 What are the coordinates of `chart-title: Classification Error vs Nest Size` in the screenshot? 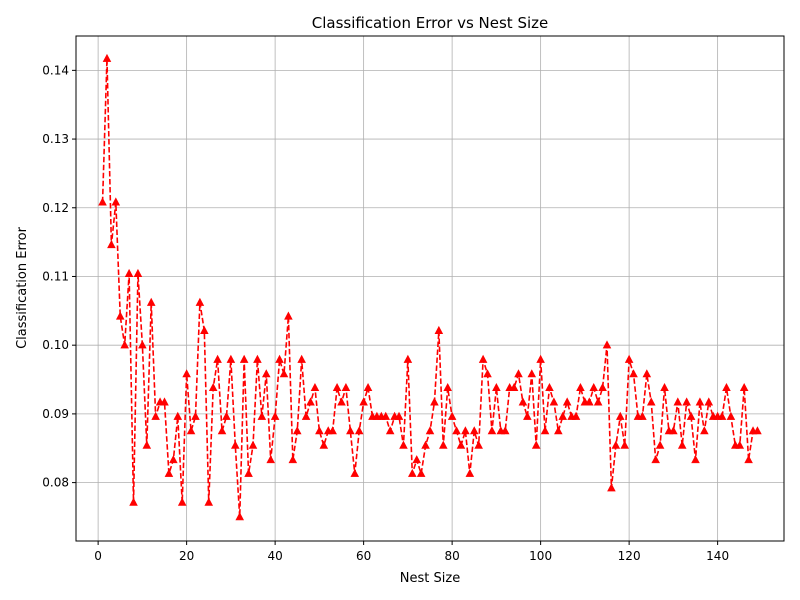 It's located at (430, 23).